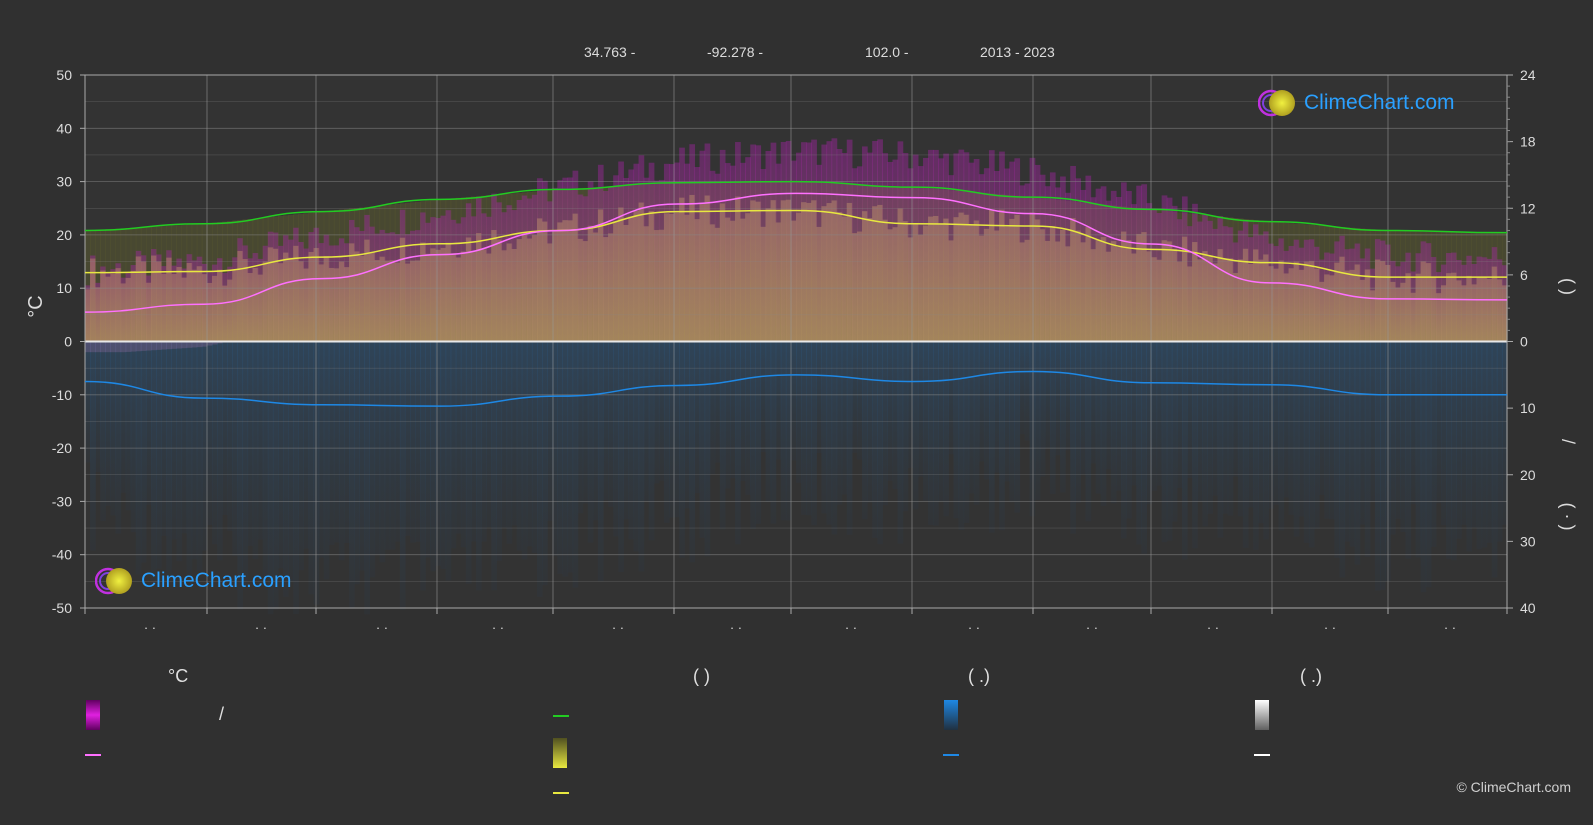  I want to click on y-left-axis-label: °C, so click(36, 306).